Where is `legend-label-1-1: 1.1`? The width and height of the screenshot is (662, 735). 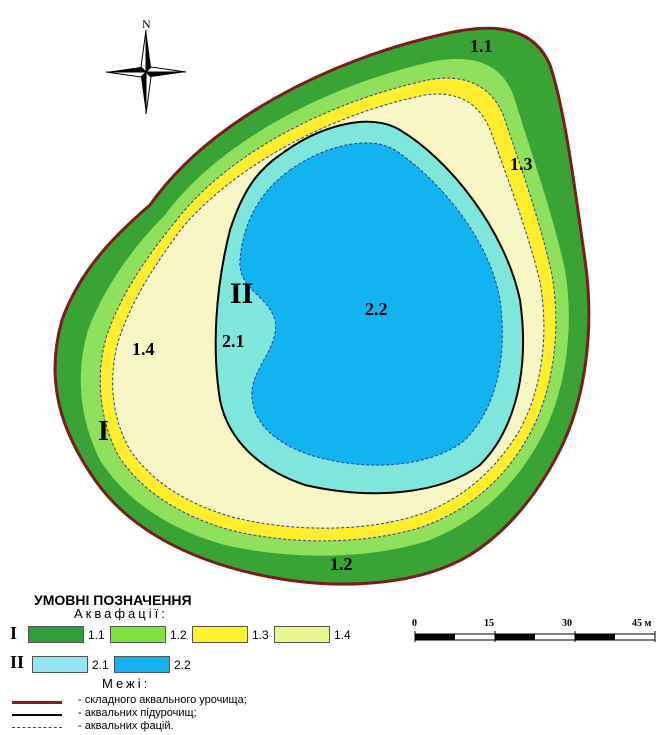 legend-label-1-1: 1.1 is located at coordinates (96, 635).